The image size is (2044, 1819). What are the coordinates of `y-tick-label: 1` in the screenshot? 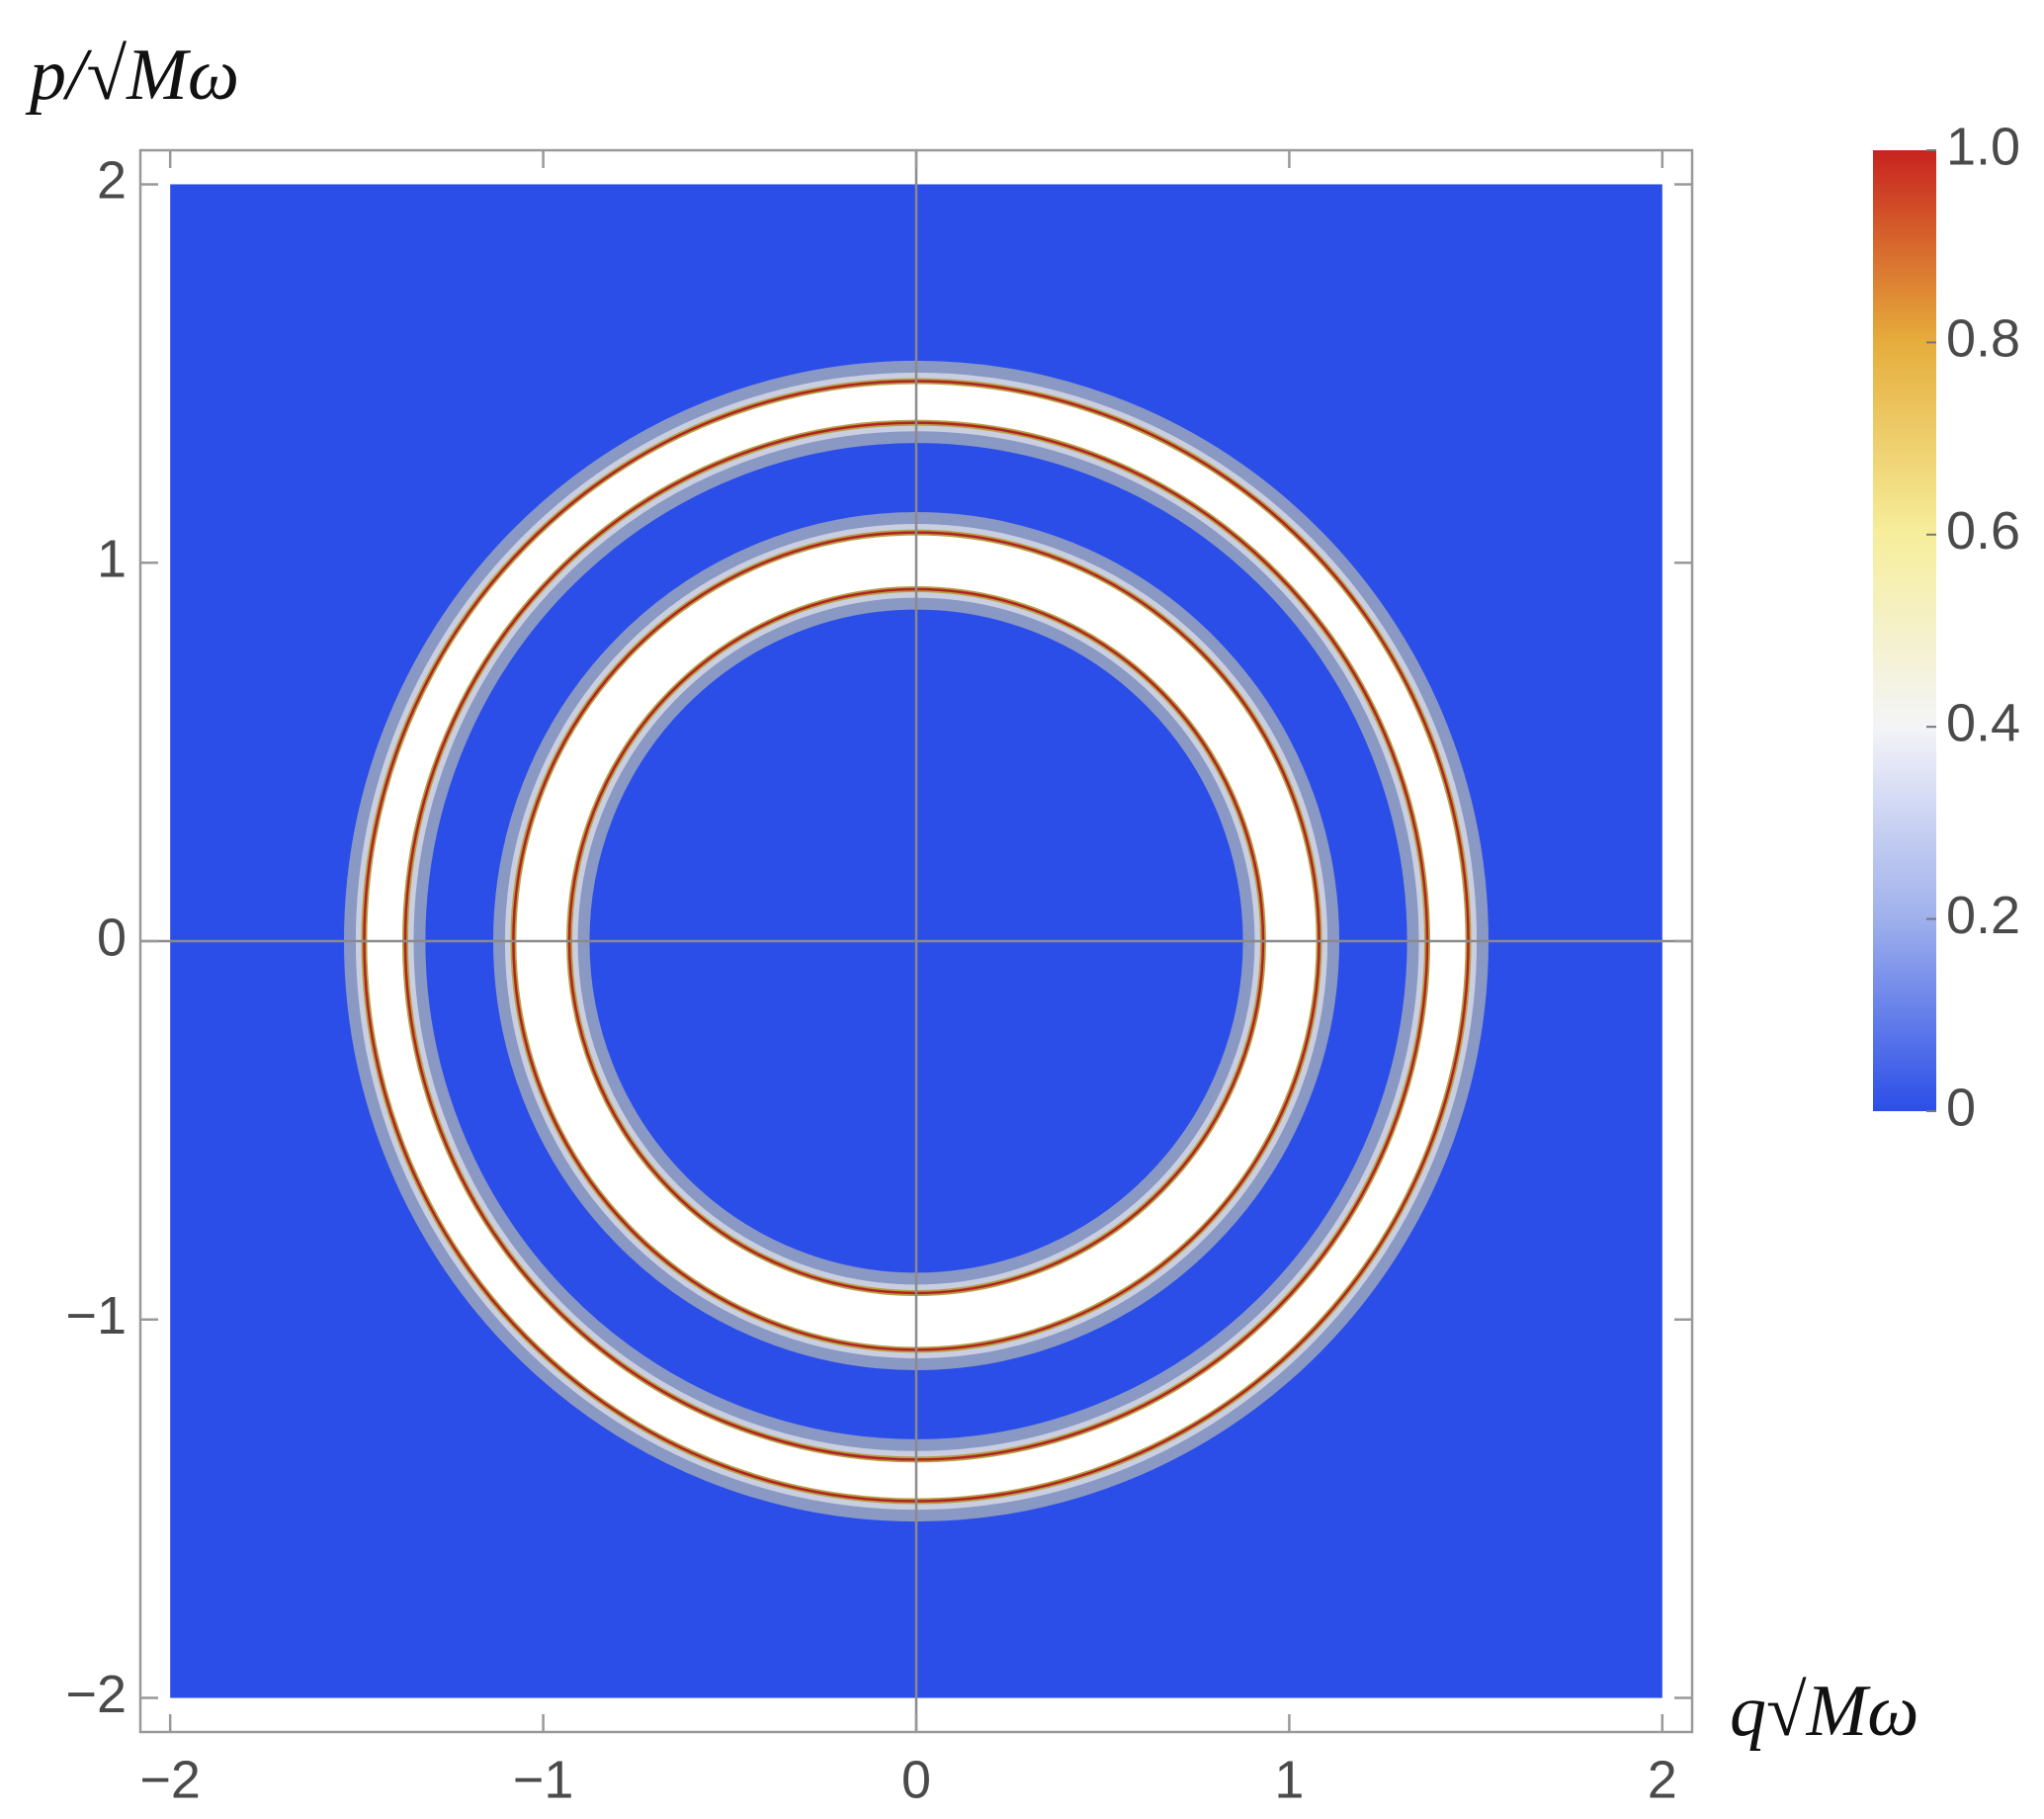 It's located at (112, 558).